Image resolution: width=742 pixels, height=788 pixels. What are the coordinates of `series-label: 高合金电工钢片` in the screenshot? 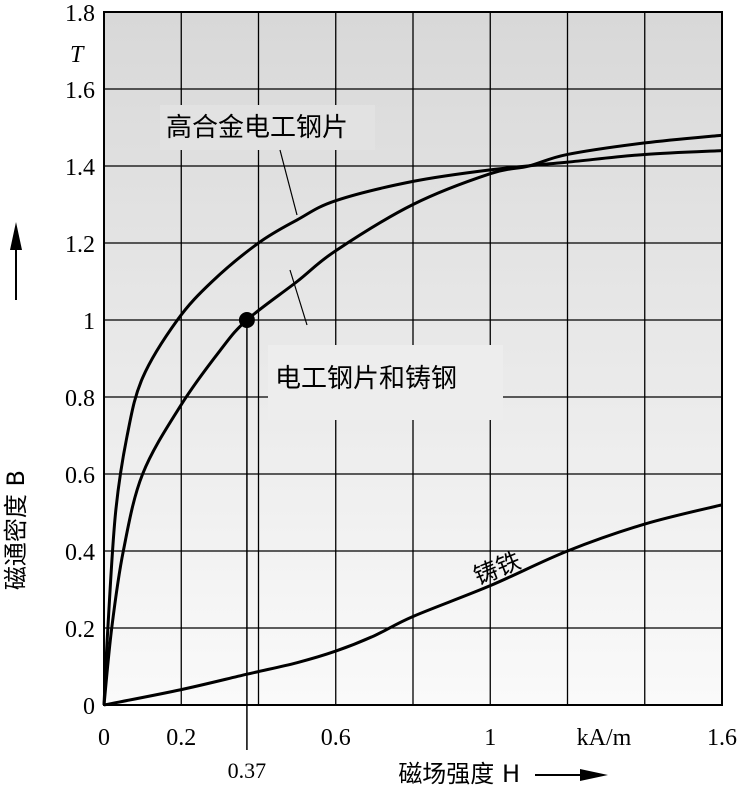 It's located at (257, 128).